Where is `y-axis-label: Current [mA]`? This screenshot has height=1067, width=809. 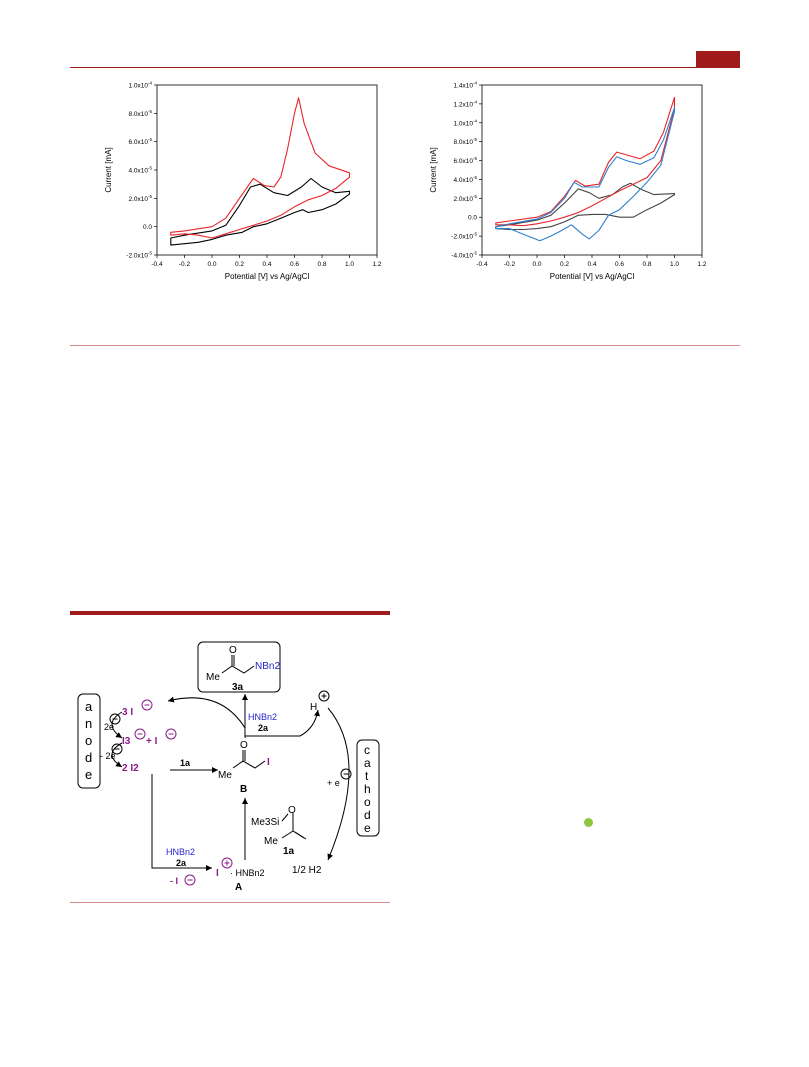
y-axis-label: Current [mA] is located at coordinates (108, 169).